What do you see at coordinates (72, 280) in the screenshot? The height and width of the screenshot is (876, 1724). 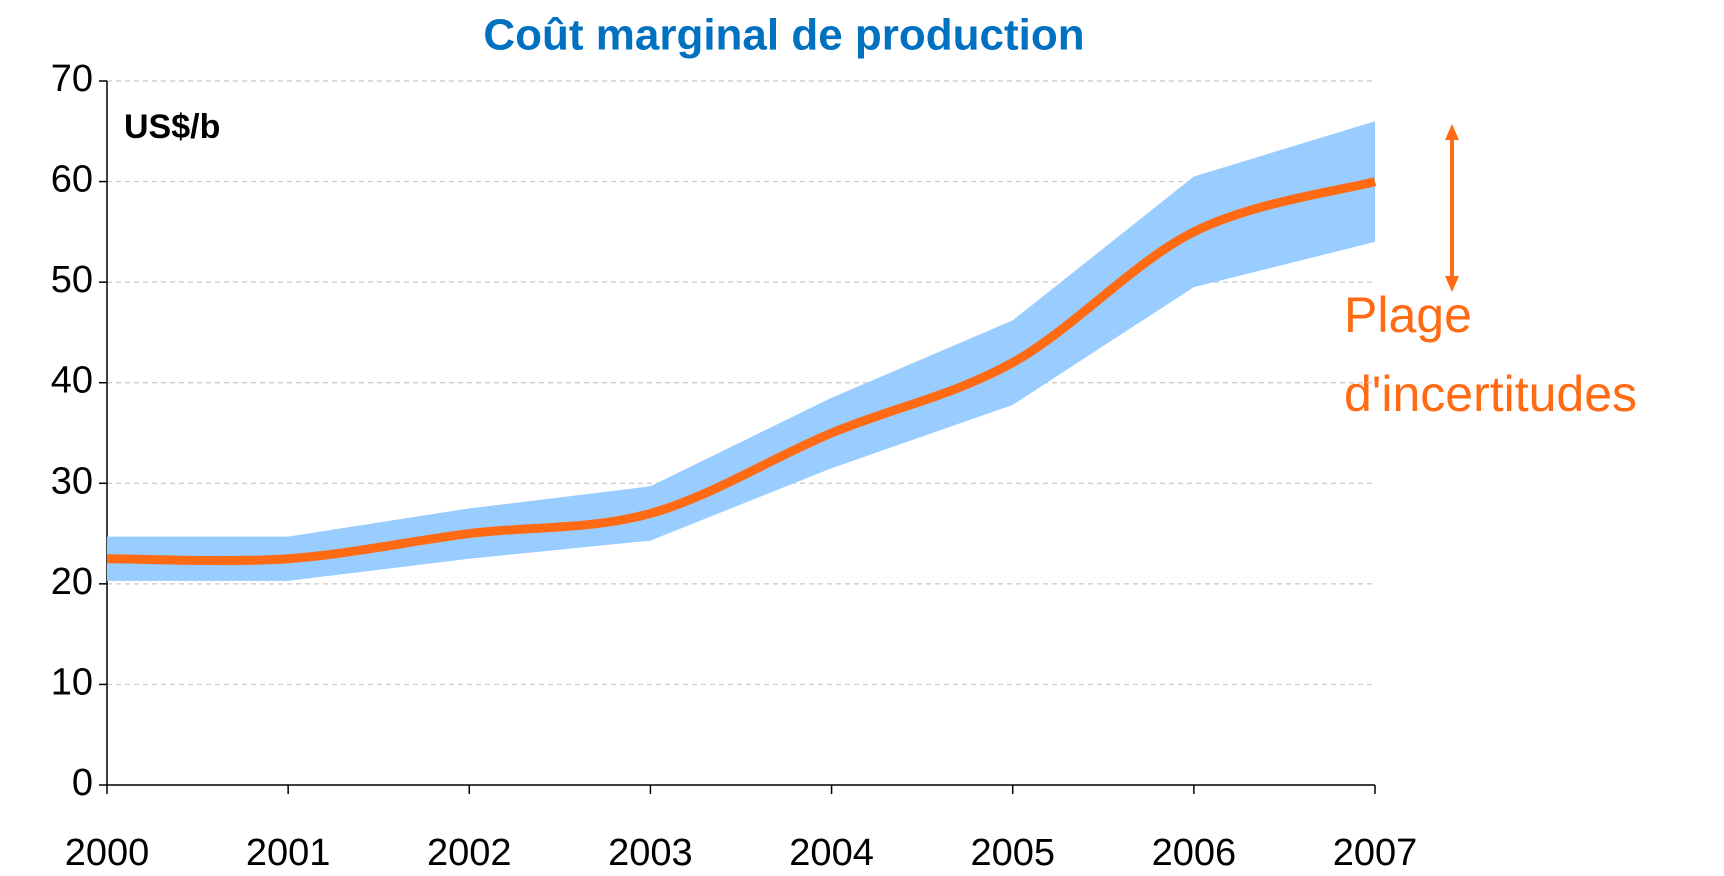 I see `y-tick-label: 50` at bounding box center [72, 280].